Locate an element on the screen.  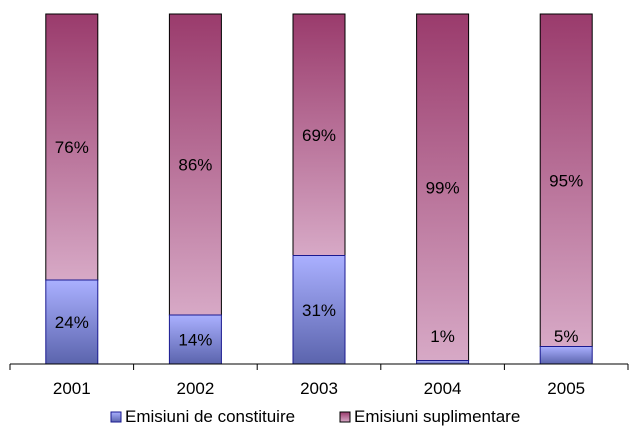
data-label-emisiuni-de-constituire-2003: 31% is located at coordinates (319, 310).